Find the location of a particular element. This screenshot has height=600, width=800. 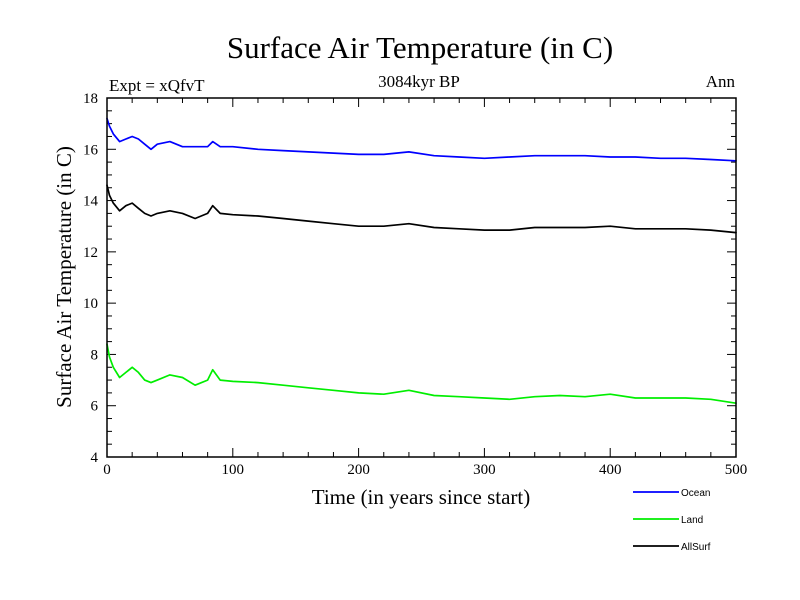

x-tick-label: 400 is located at coordinates (610, 470).